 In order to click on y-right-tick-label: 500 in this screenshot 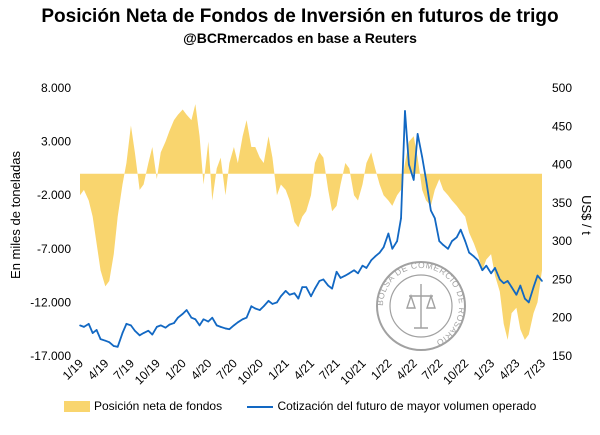, I will do `click(562, 88)`.